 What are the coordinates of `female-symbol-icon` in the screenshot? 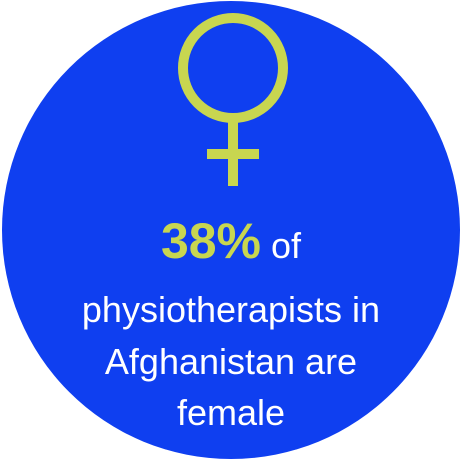 It's located at (233, 99).